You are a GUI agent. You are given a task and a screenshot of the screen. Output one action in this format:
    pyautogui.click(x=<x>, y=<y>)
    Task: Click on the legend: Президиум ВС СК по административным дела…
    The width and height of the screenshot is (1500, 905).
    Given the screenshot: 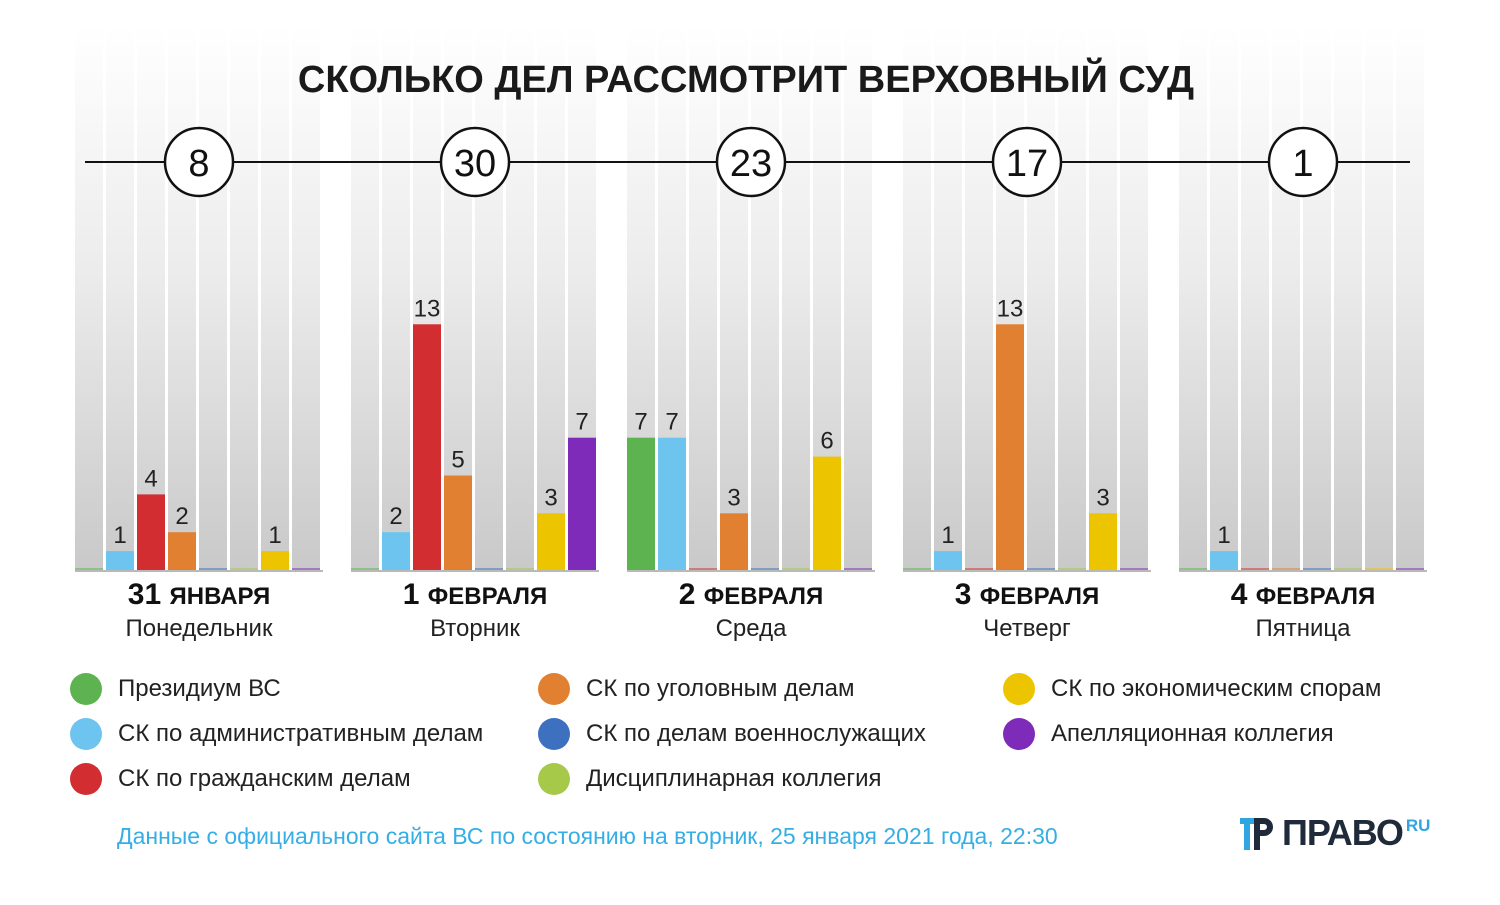 What is the action you would take?
    pyautogui.click(x=770, y=742)
    